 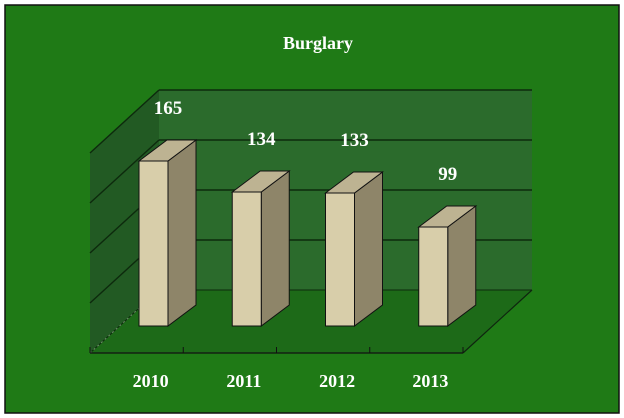 I want to click on chart-title: Burglary, so click(x=318, y=43).